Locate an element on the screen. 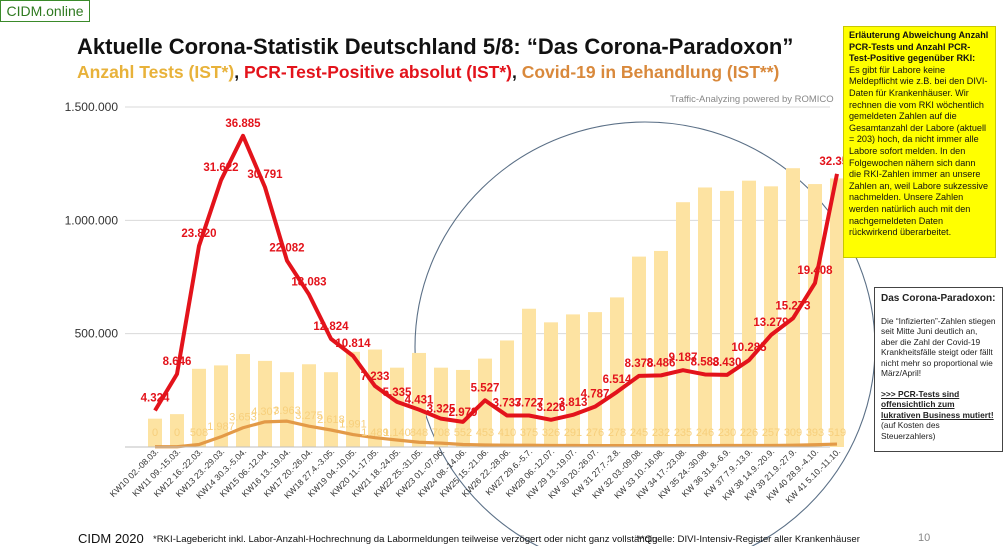 This screenshot has height=546, width=1007. positives-data-label: 10.814 is located at coordinates (353, 344).